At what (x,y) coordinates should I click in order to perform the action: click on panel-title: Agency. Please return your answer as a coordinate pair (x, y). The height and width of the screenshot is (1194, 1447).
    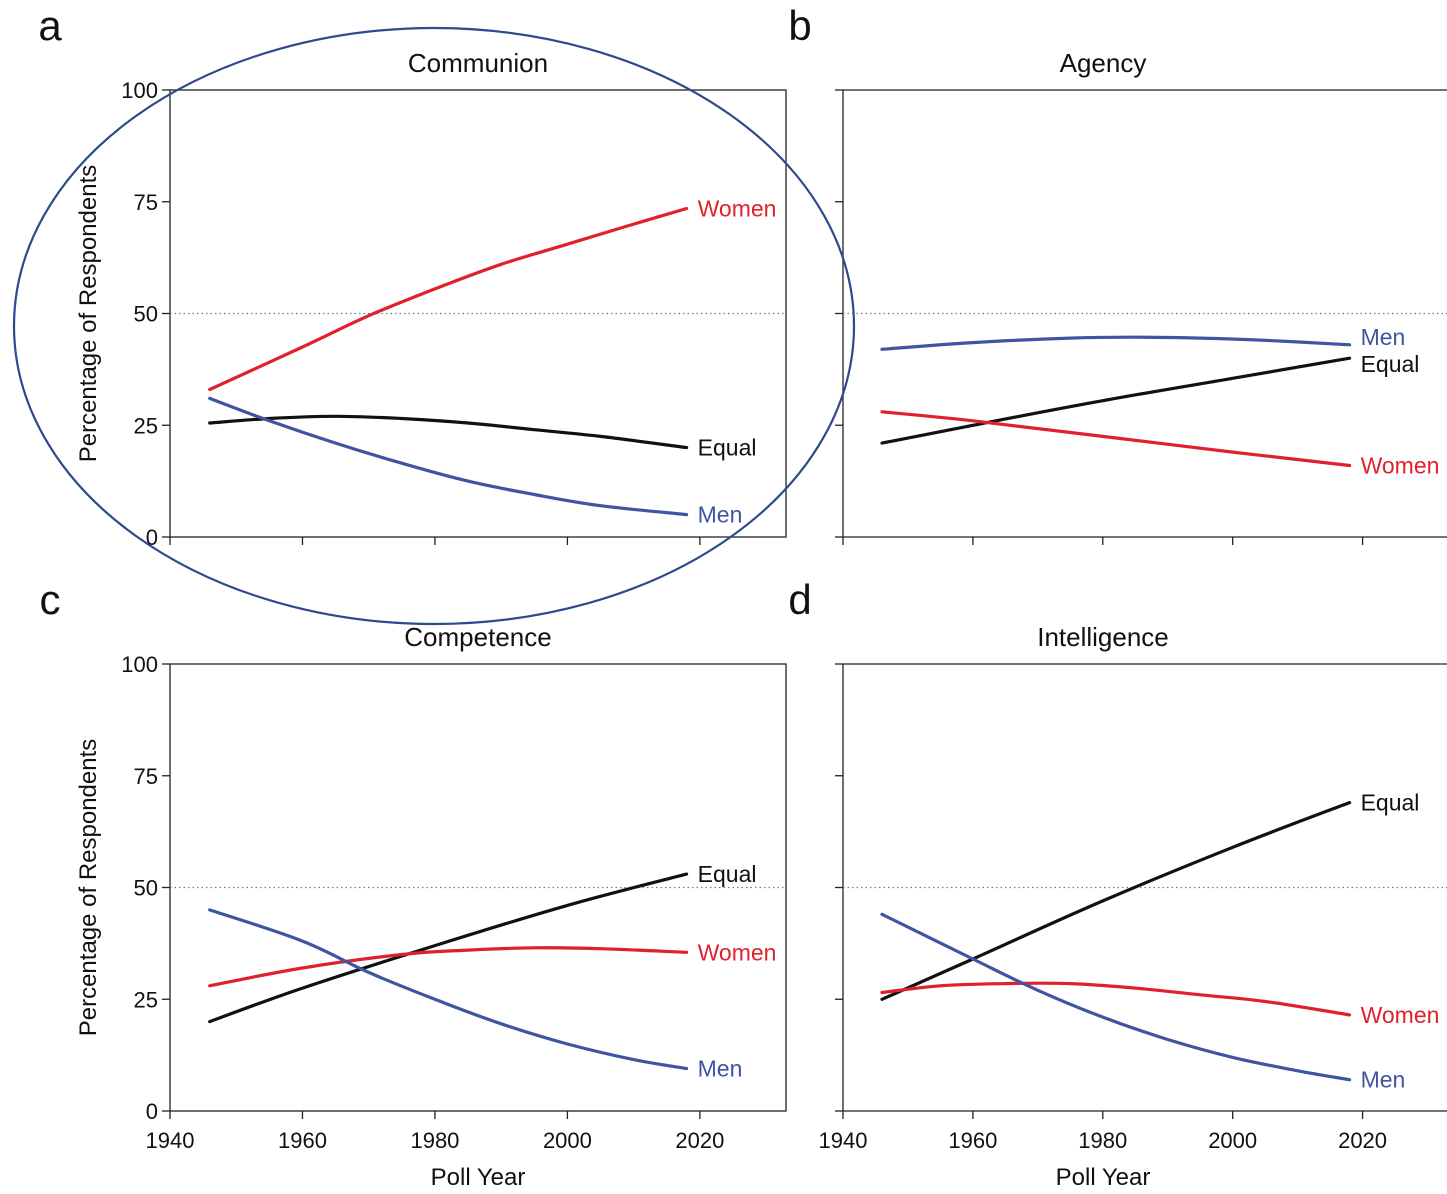
    Looking at the image, I should click on (1103, 63).